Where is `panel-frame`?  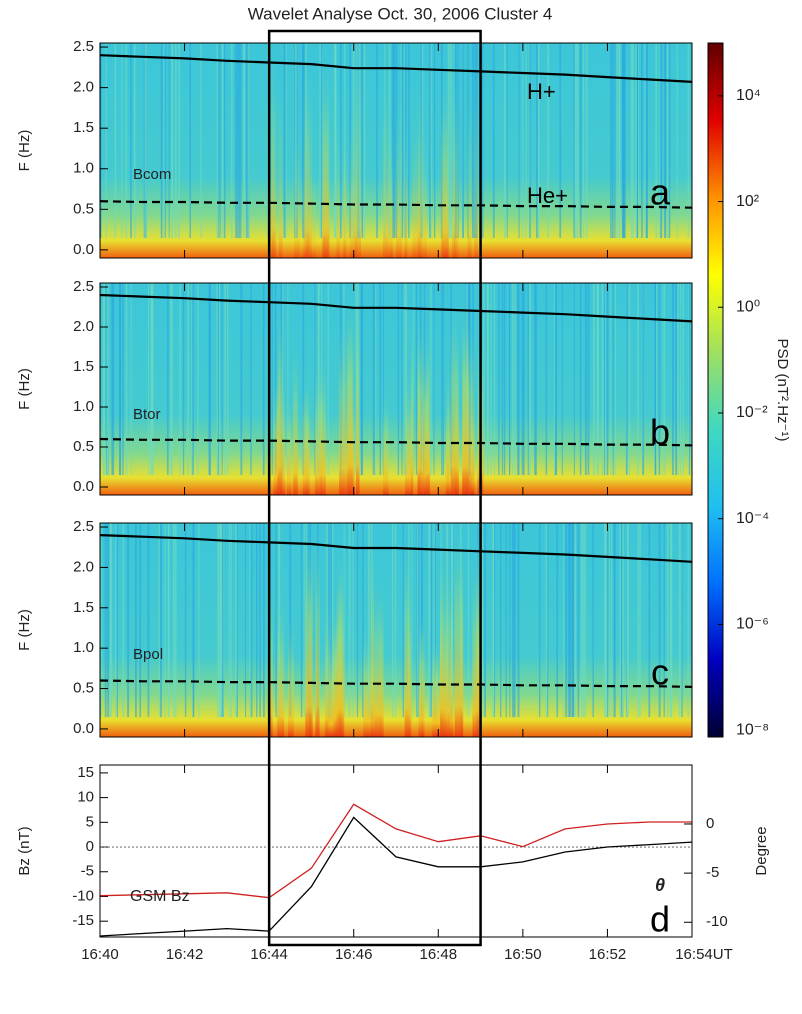 panel-frame is located at coordinates (396, 851).